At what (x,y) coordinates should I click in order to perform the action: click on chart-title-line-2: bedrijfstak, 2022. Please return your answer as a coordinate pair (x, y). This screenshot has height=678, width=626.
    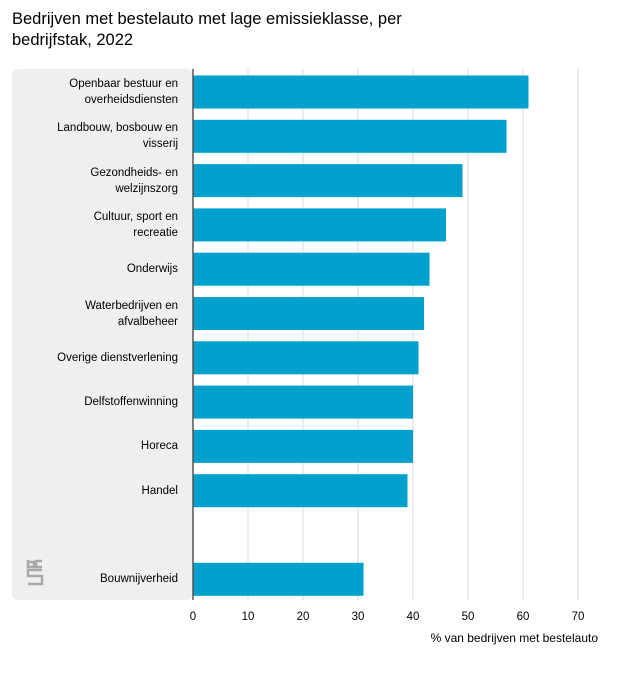
    Looking at the image, I should click on (73, 40).